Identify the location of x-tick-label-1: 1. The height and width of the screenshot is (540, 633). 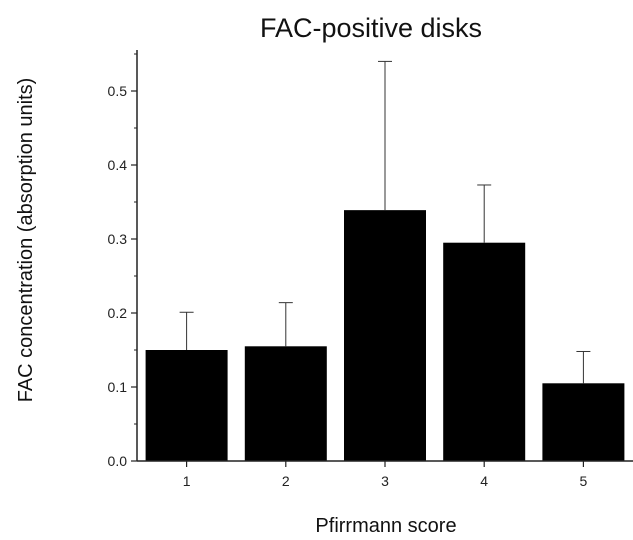
(187, 481).